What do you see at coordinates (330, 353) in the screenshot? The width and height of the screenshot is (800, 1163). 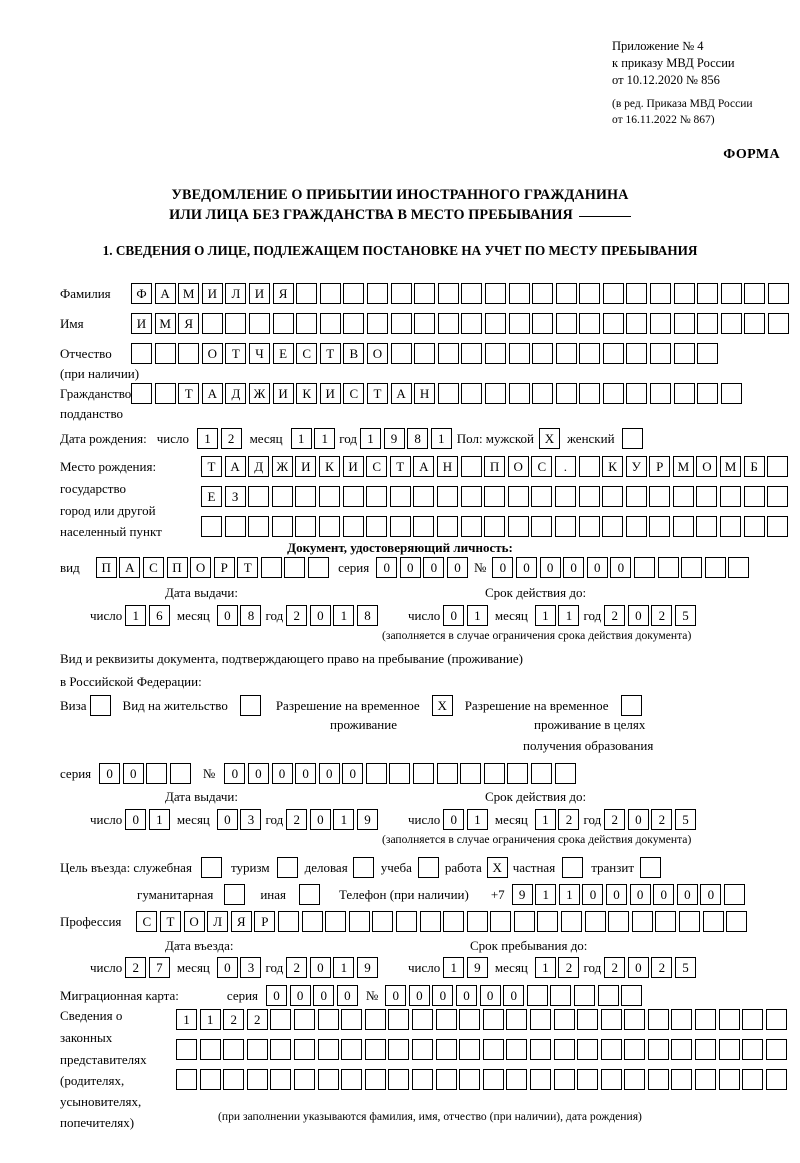 I see `char-cell: Т` at bounding box center [330, 353].